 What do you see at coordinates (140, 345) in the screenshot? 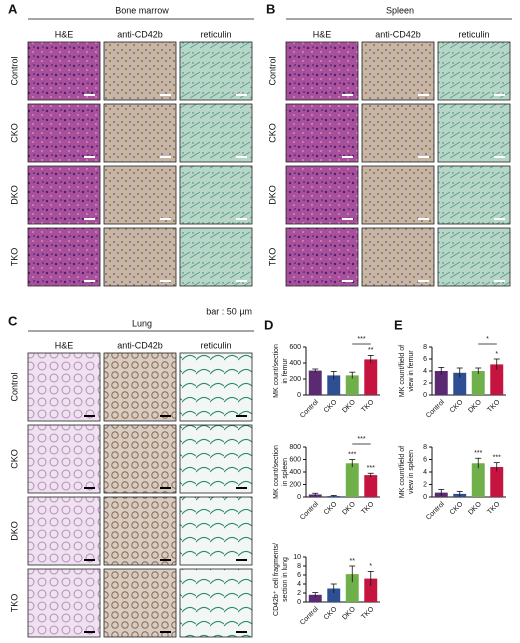
I see `column-label: anti-CD42b` at bounding box center [140, 345].